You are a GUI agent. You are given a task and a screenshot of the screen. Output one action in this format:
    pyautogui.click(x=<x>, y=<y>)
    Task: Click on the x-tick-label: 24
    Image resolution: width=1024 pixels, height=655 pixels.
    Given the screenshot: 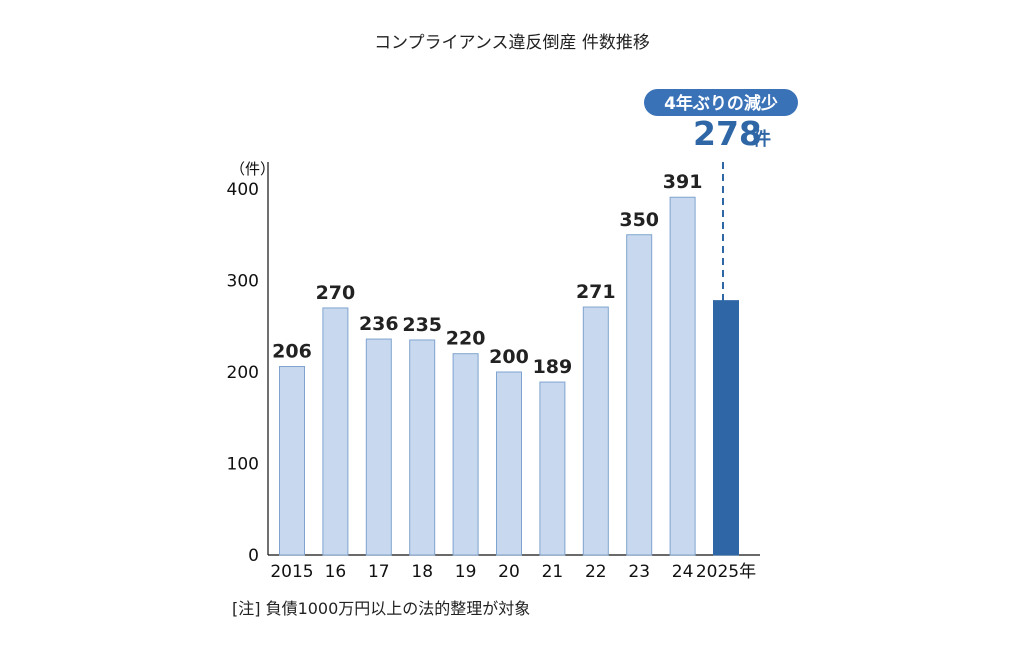 What is the action you would take?
    pyautogui.click(x=683, y=572)
    